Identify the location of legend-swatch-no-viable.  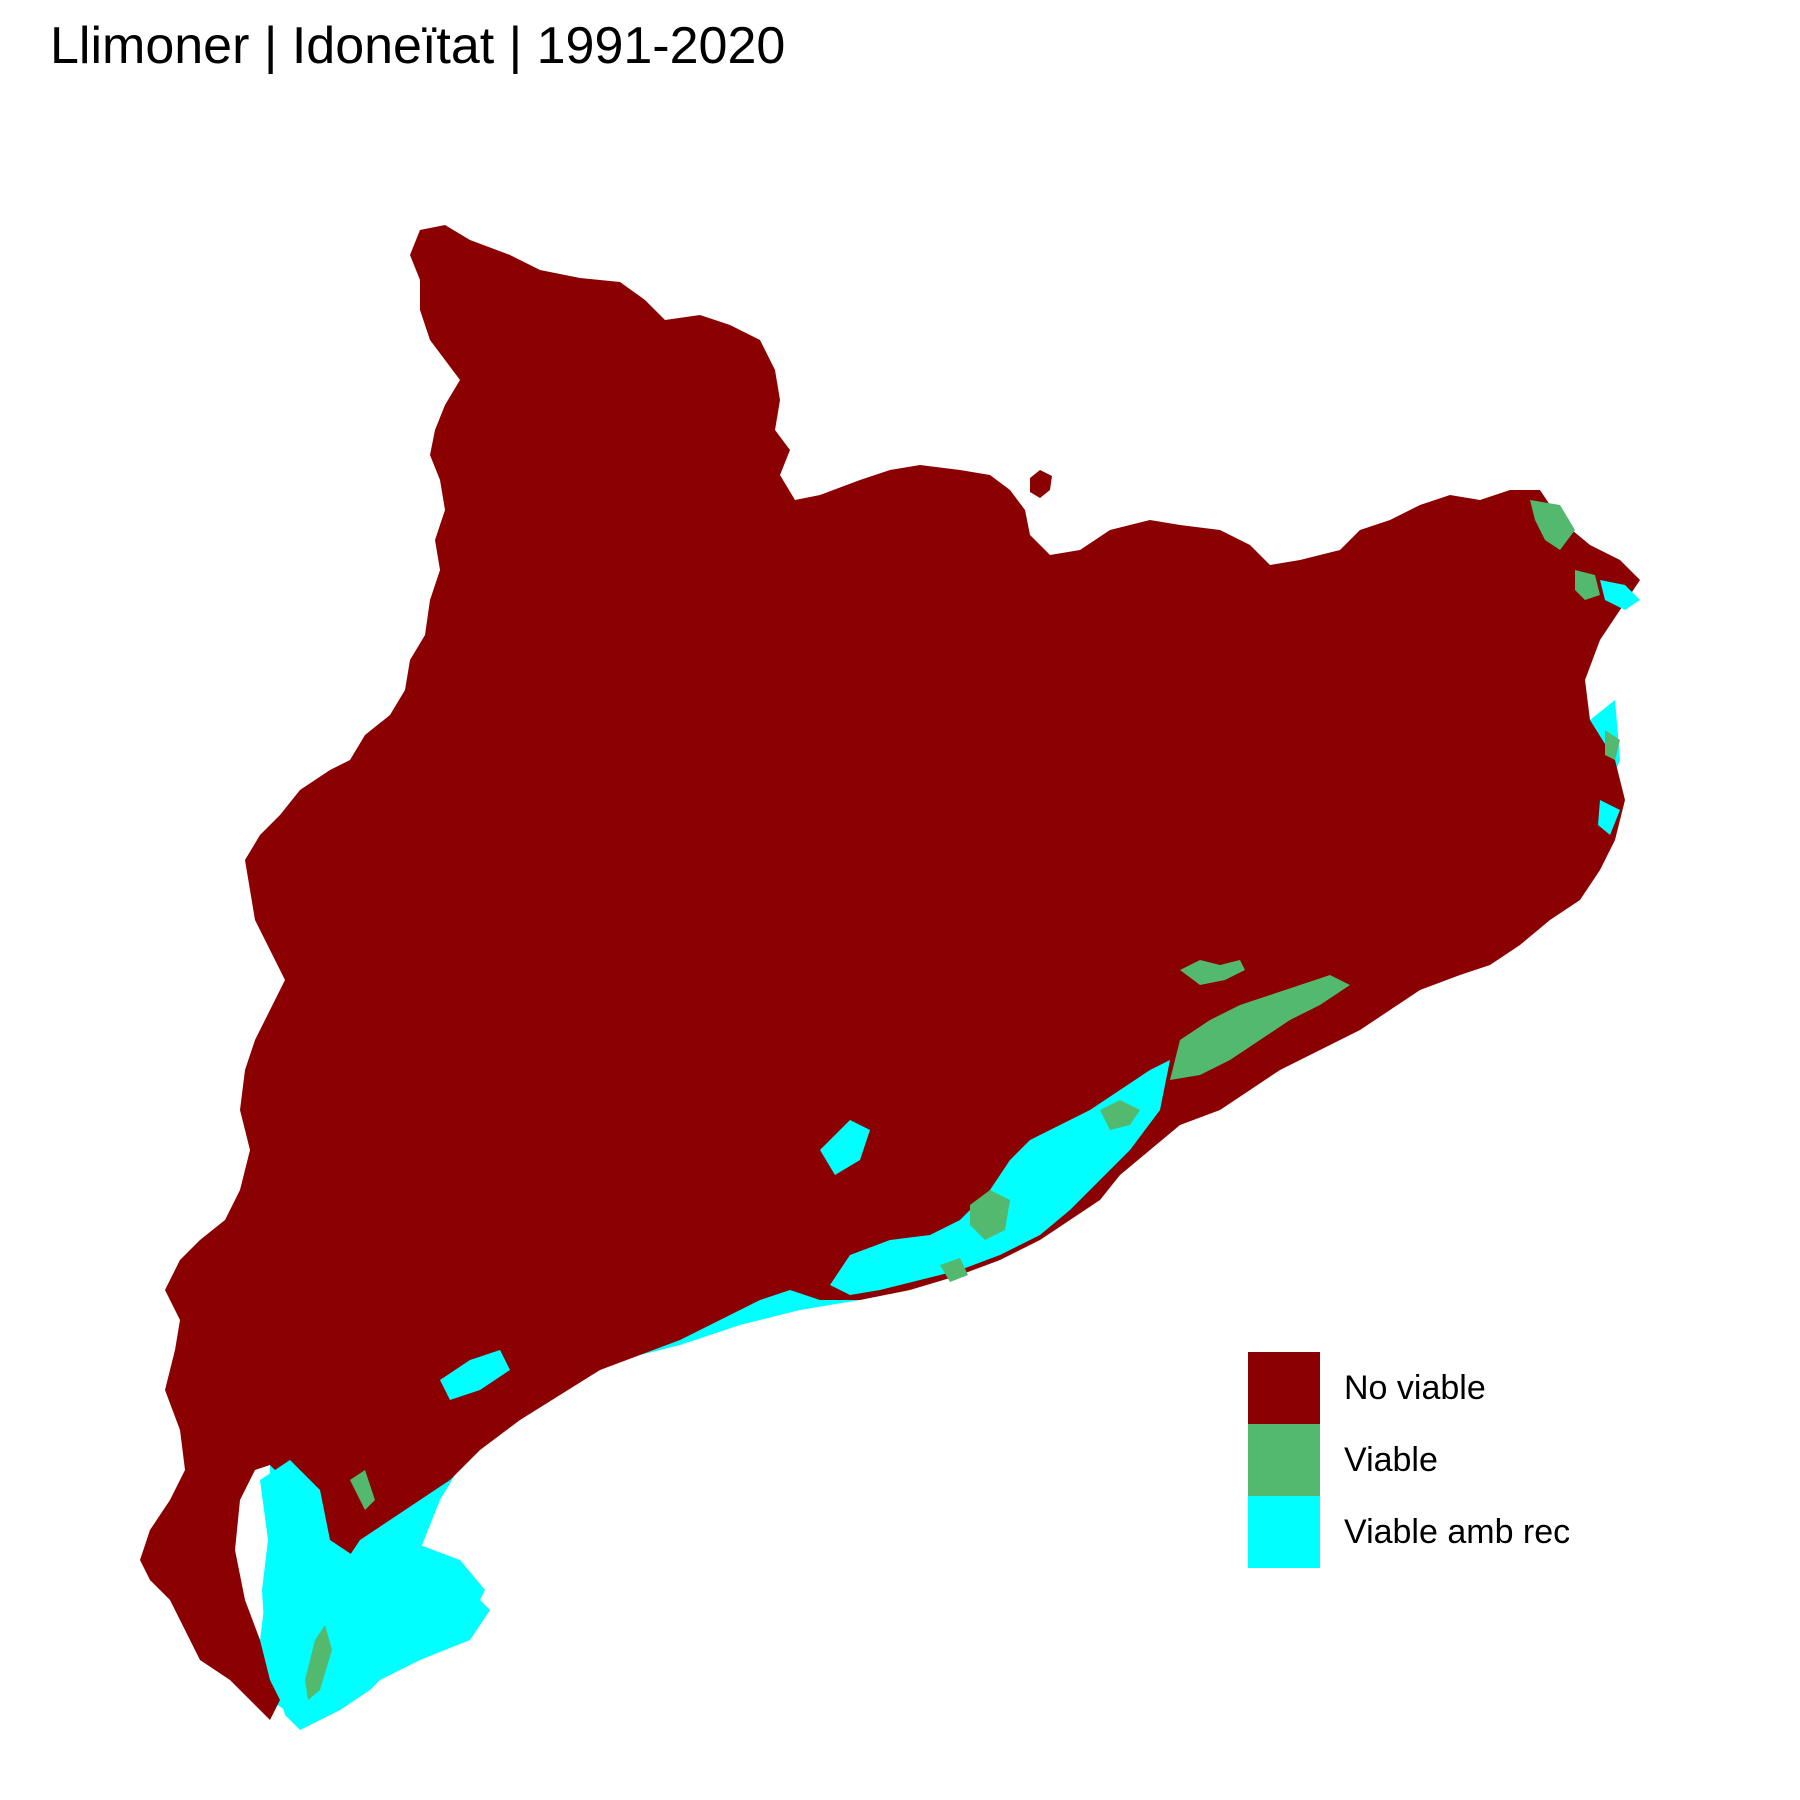
(1284, 1388).